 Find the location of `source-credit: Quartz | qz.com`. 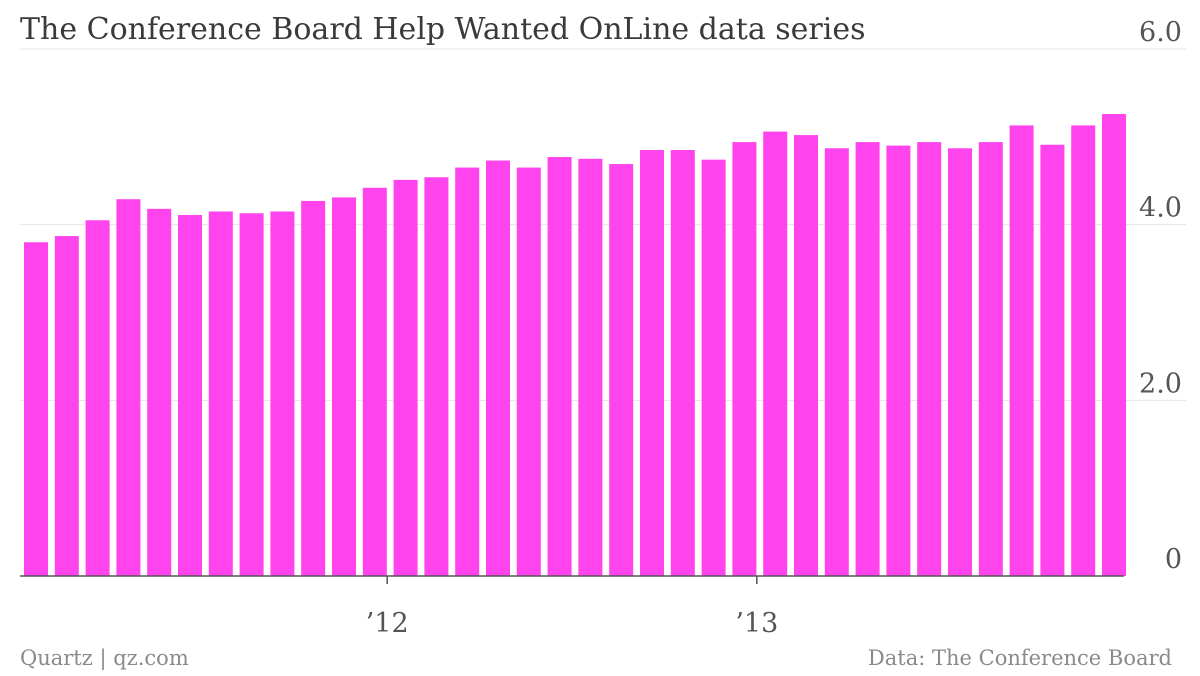

source-credit: Quartz | qz.com is located at coordinates (104, 658).